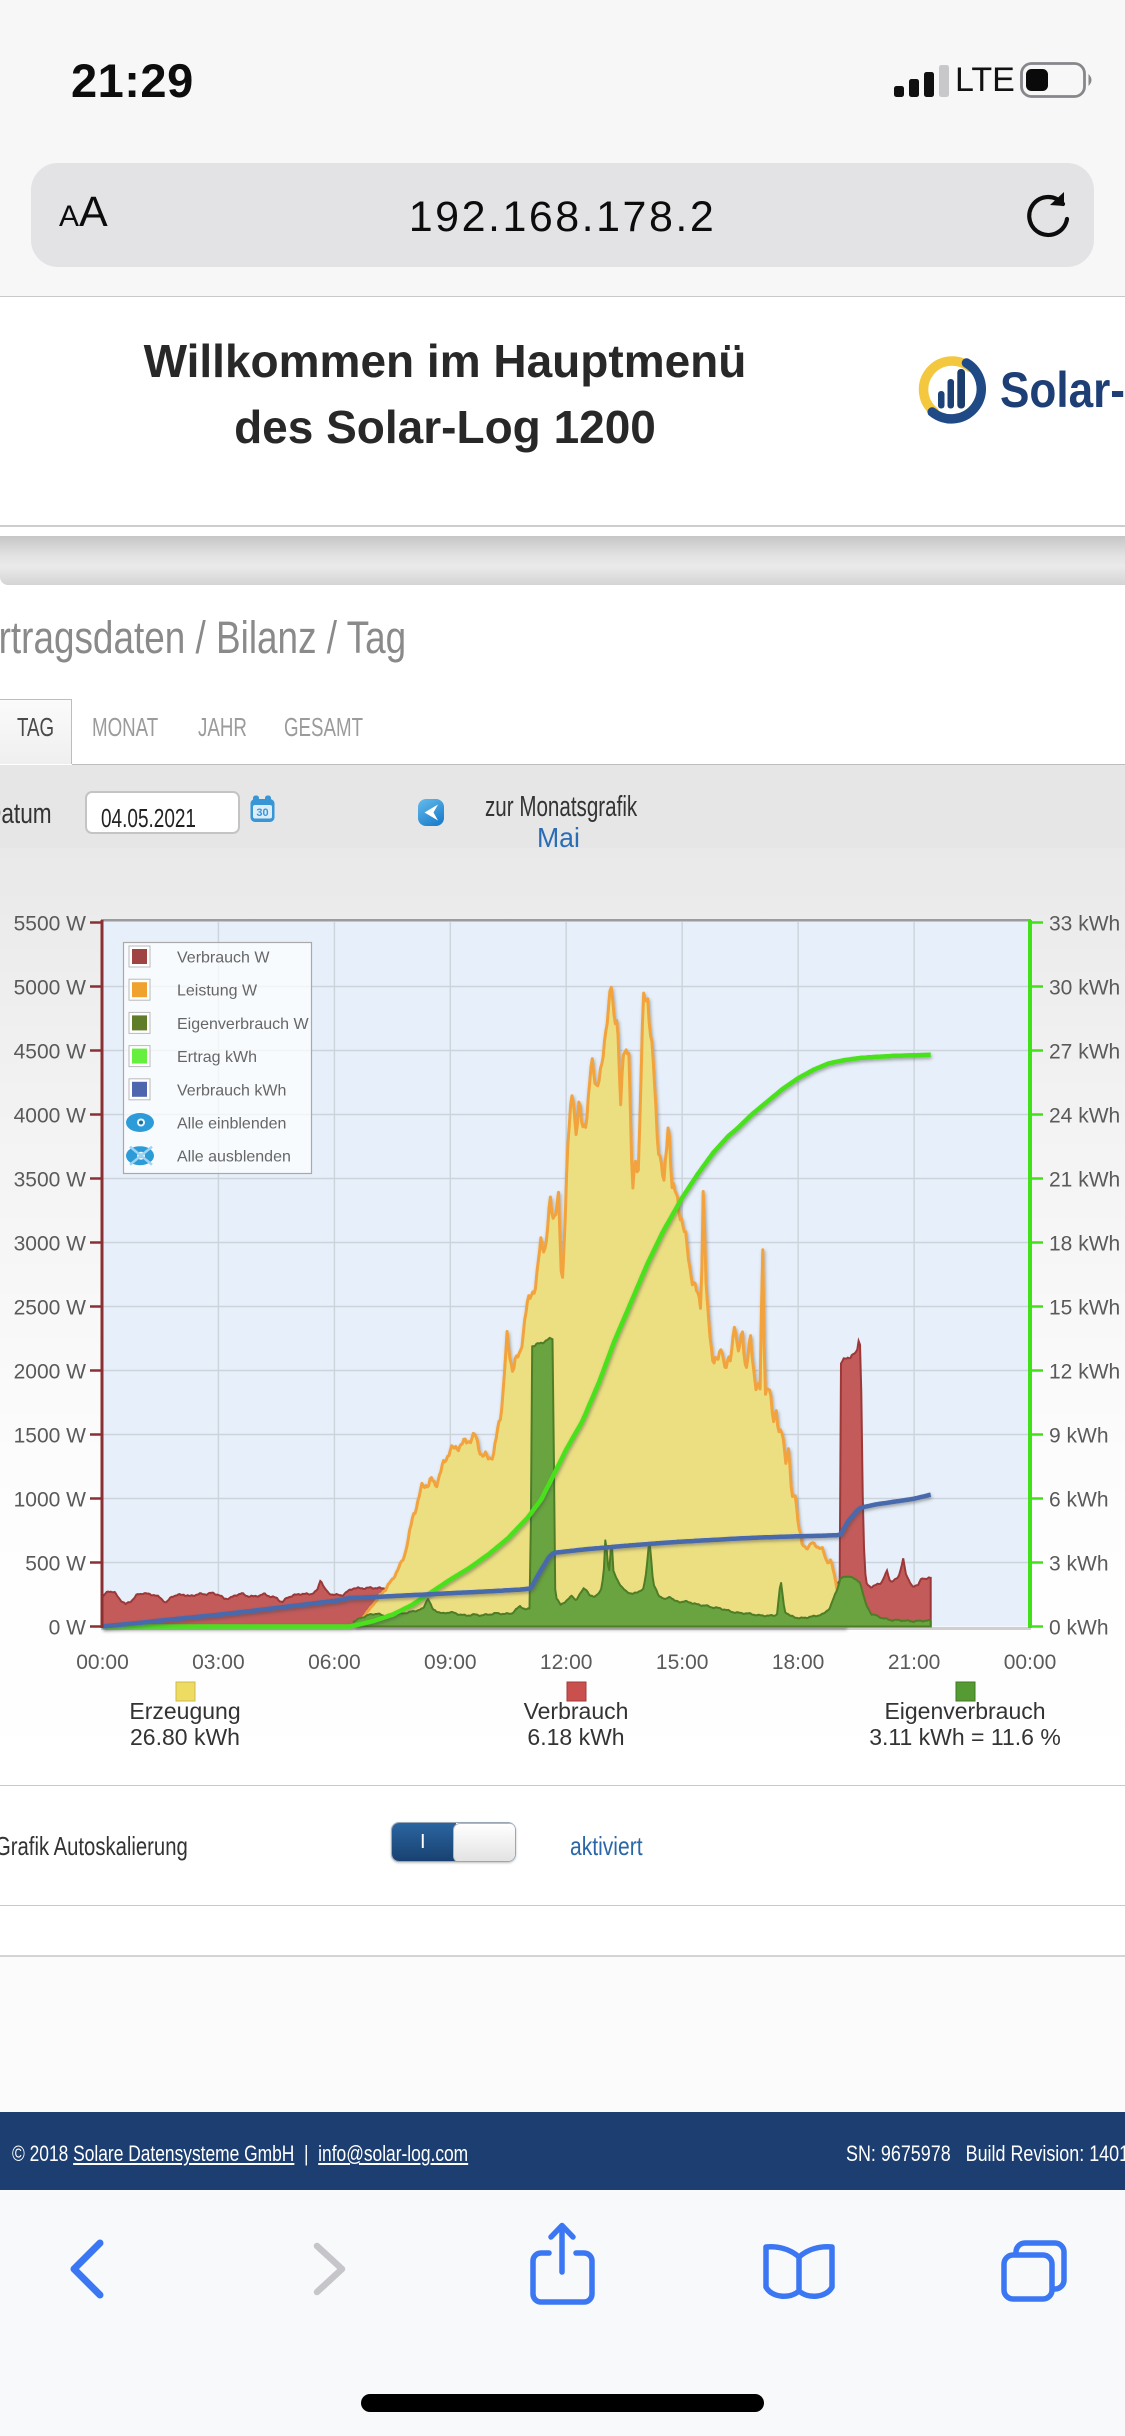 This screenshot has height=2436, width=1125. Describe the element at coordinates (185, 1737) in the screenshot. I see `svg-text: 26.80 kWh` at that location.